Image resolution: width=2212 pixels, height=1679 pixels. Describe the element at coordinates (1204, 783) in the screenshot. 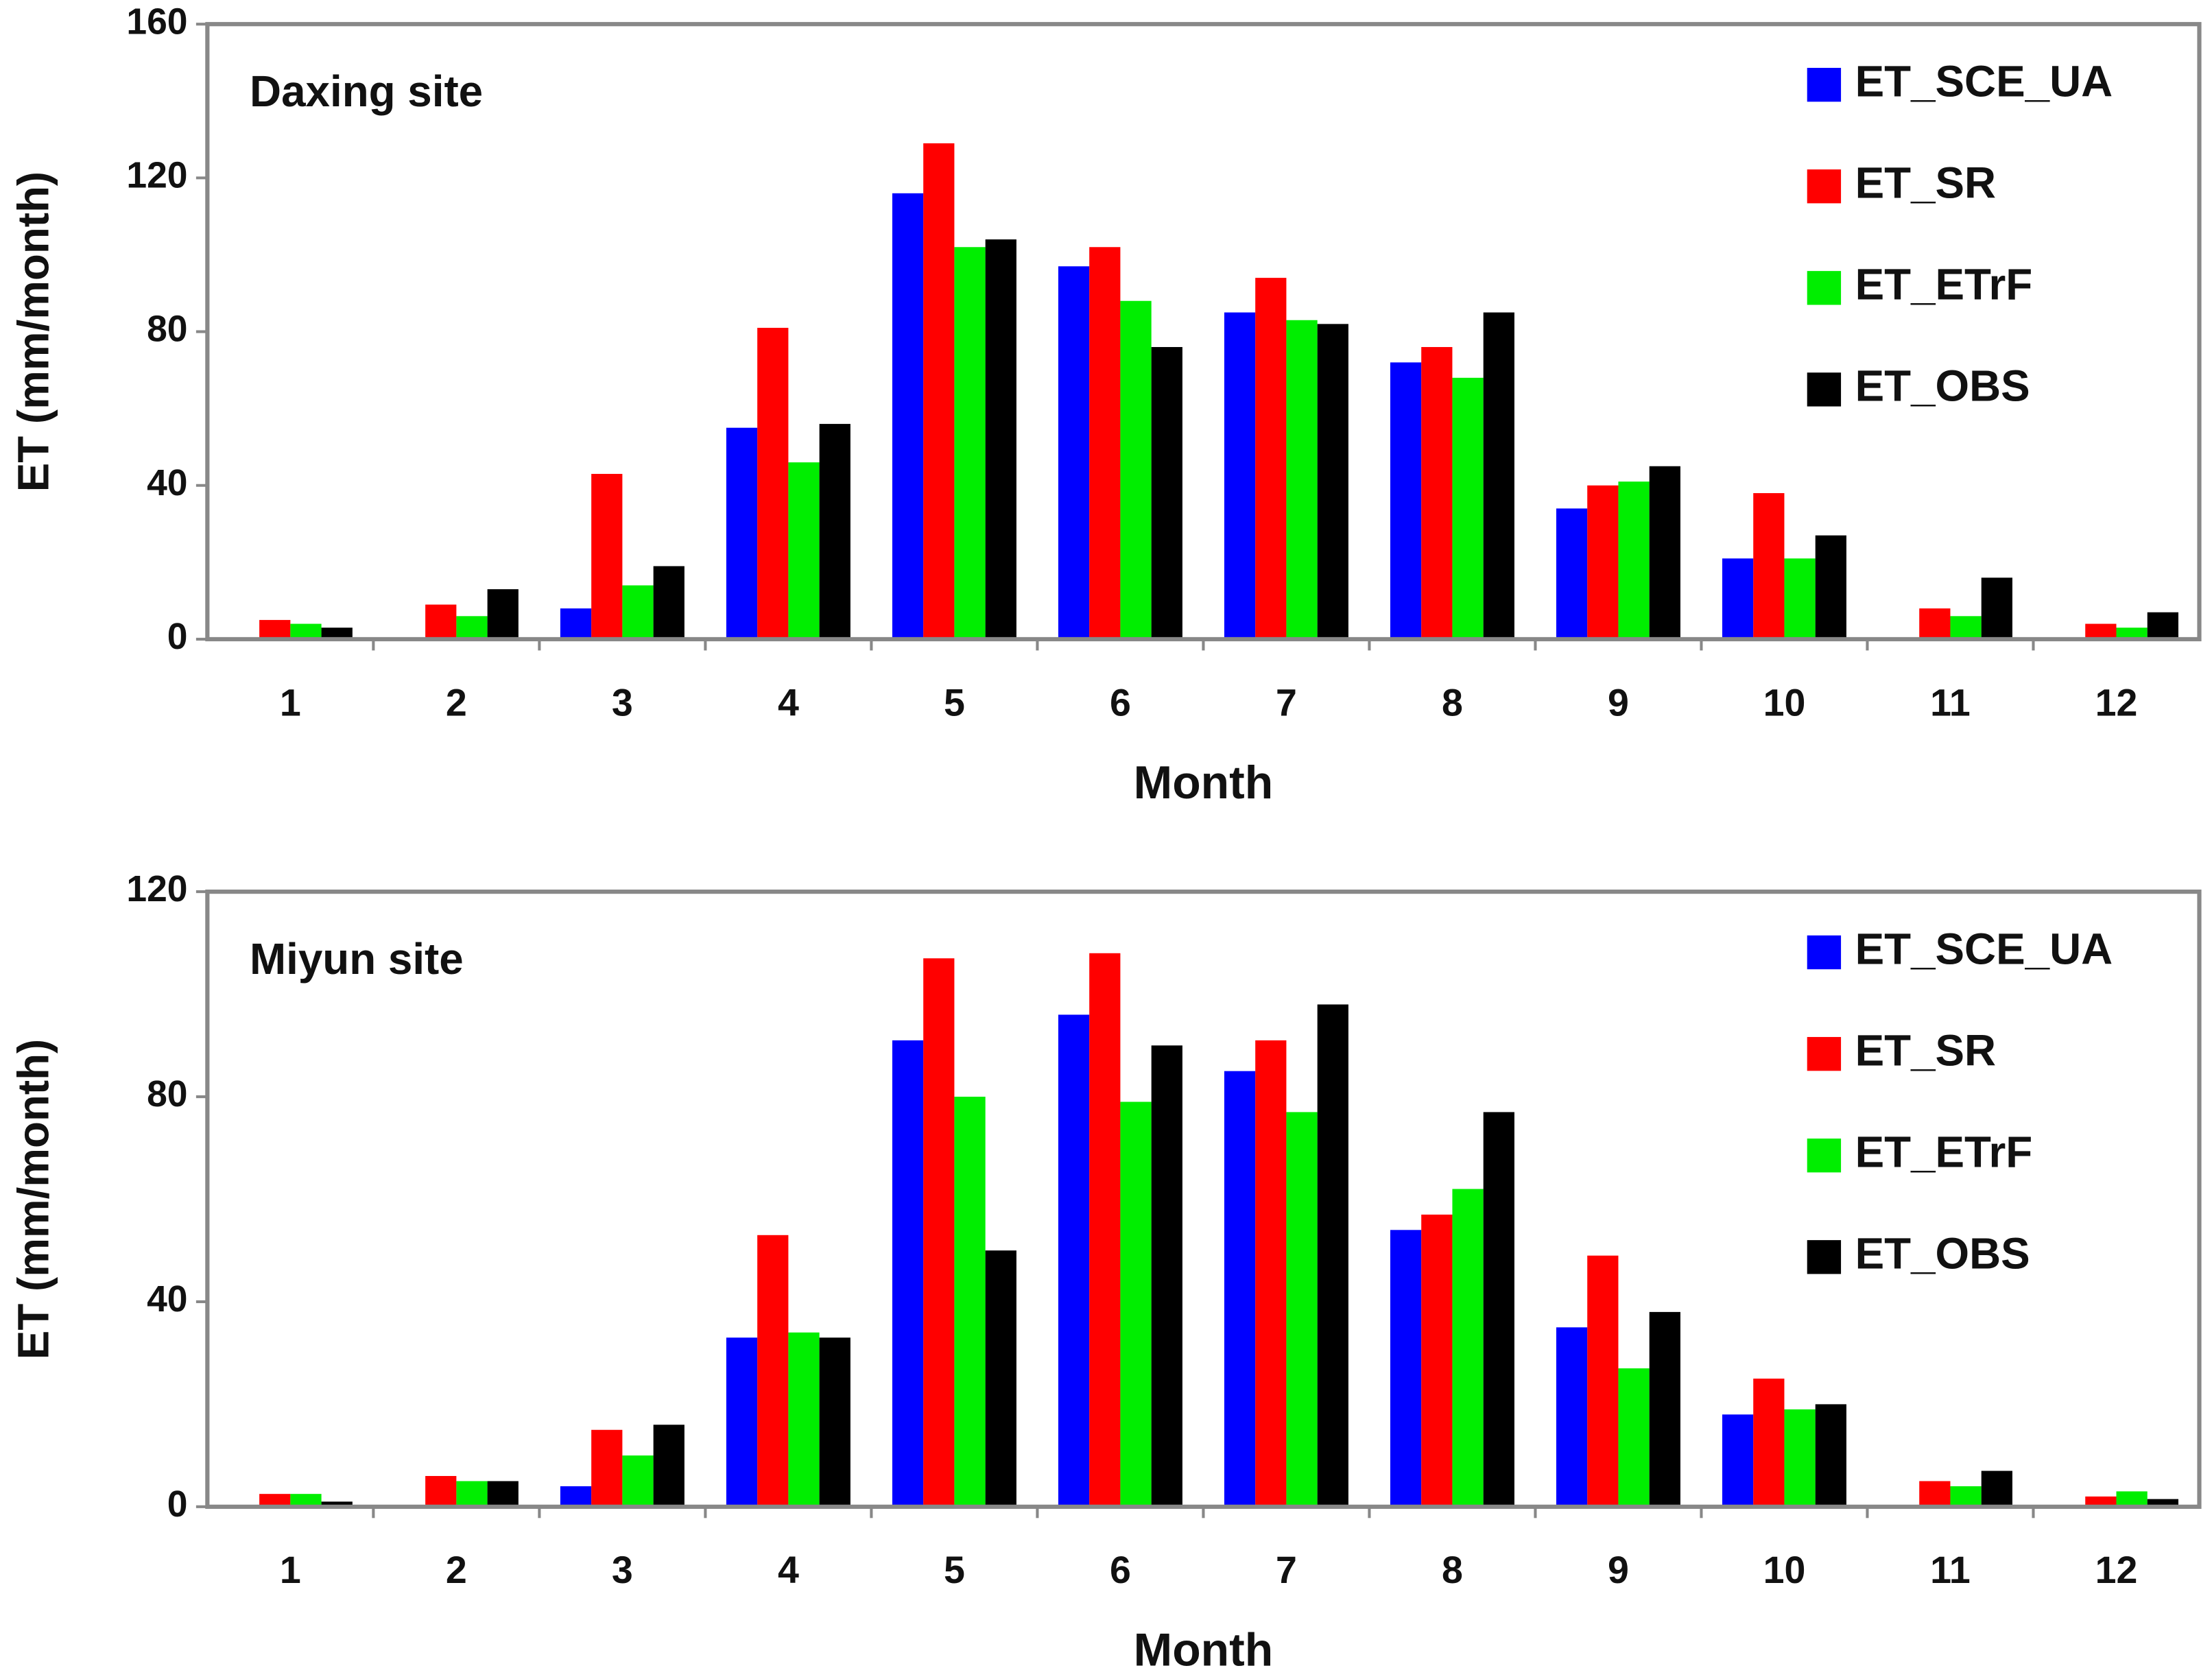

I see `x-axis-label: Month` at that location.